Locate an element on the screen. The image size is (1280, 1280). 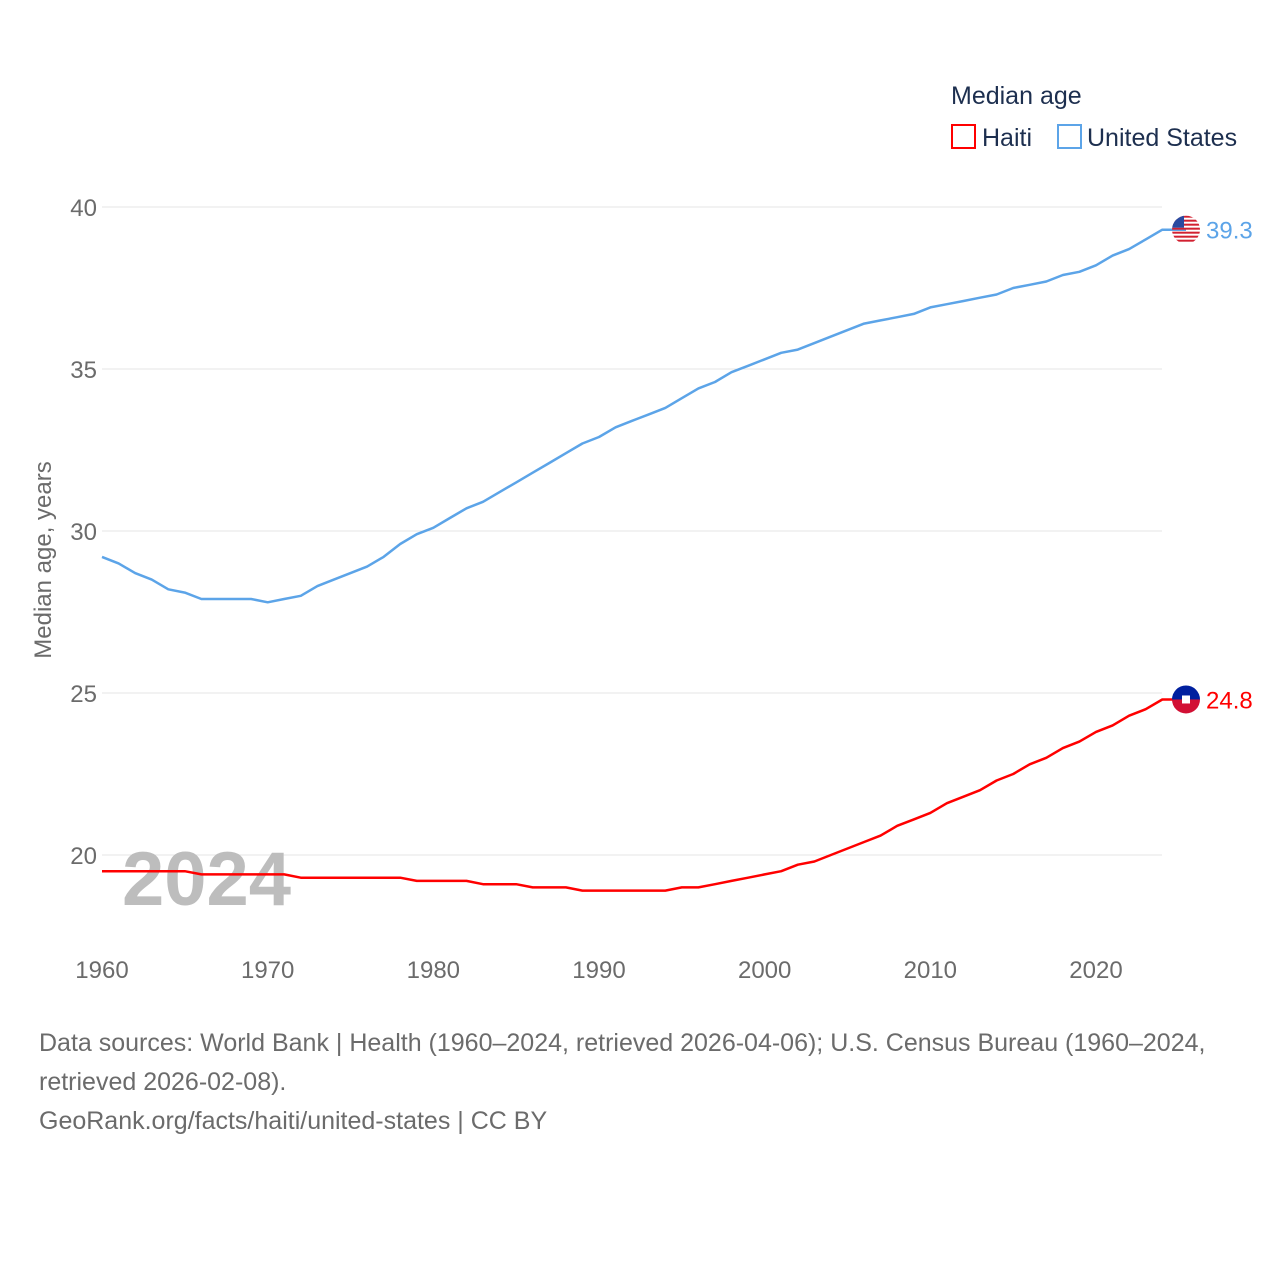
y-tick-label: 40 is located at coordinates (83, 208).